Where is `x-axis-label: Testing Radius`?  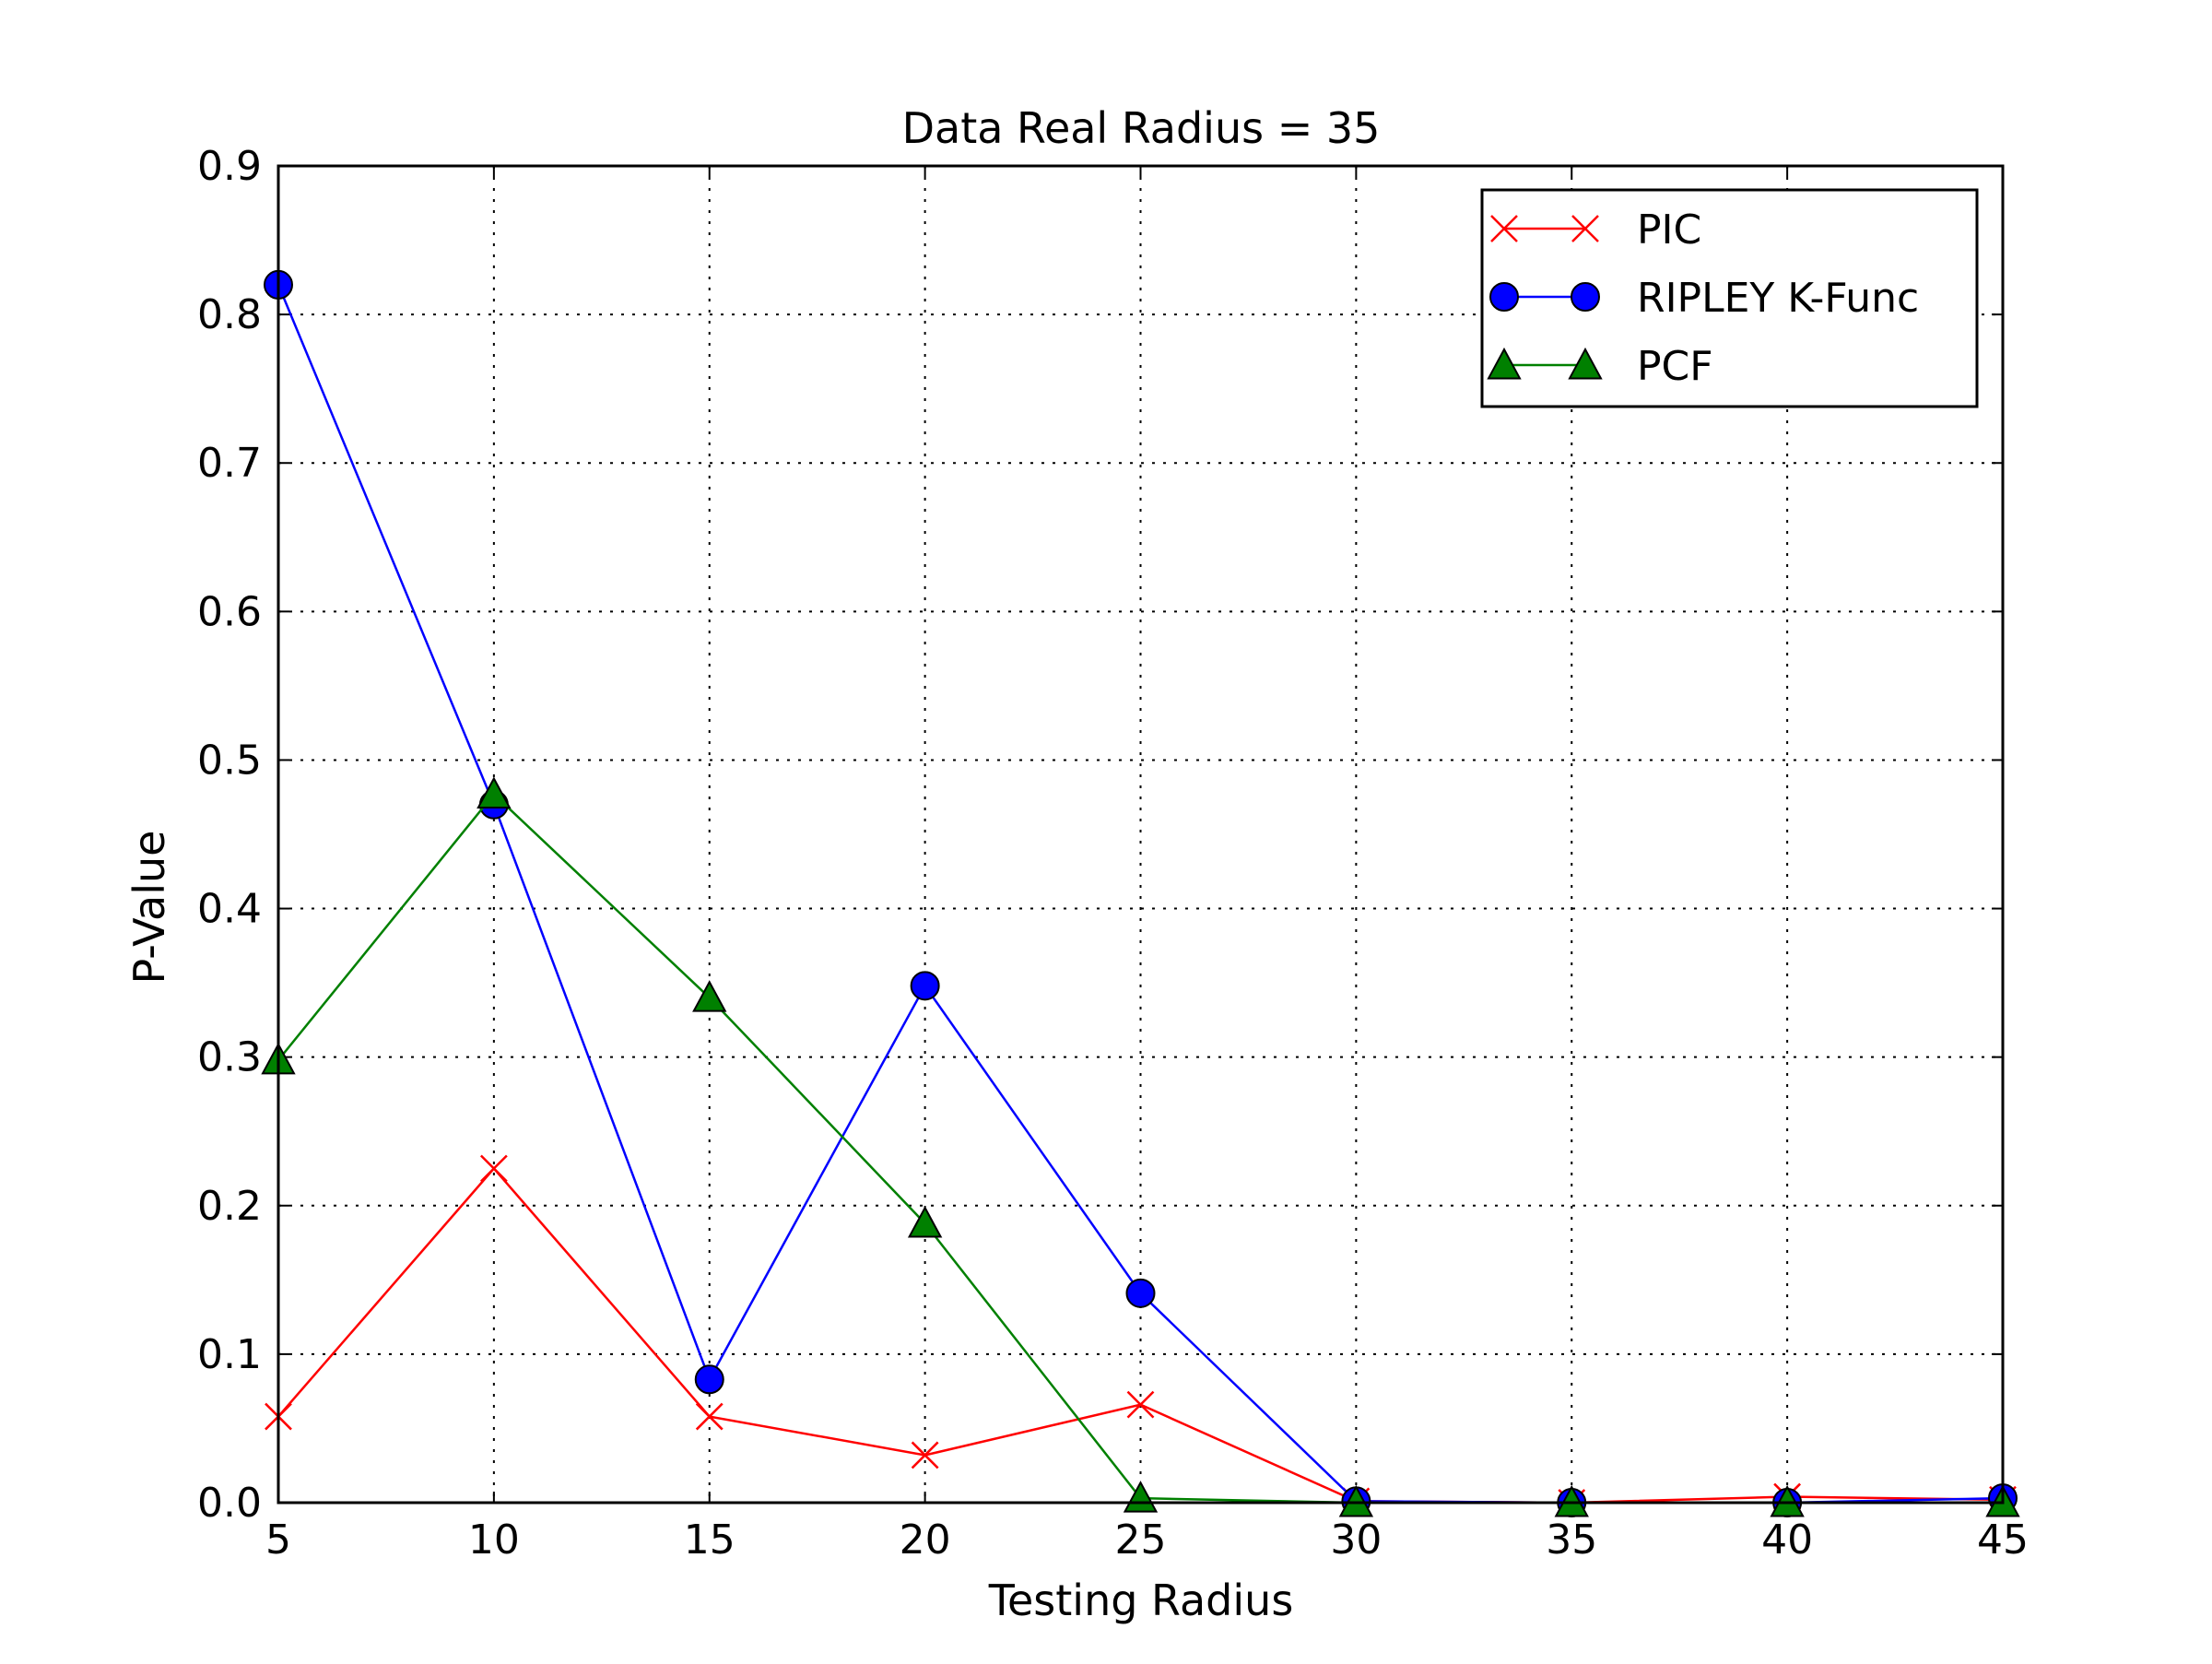
x-axis-label: Testing Radius is located at coordinates (1141, 1600).